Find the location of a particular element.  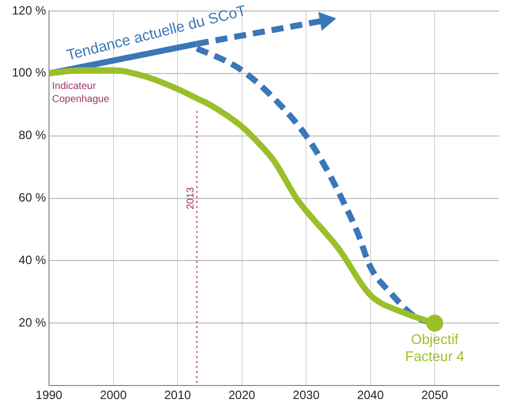

y-tick-label: 60 % is located at coordinates (32, 197).